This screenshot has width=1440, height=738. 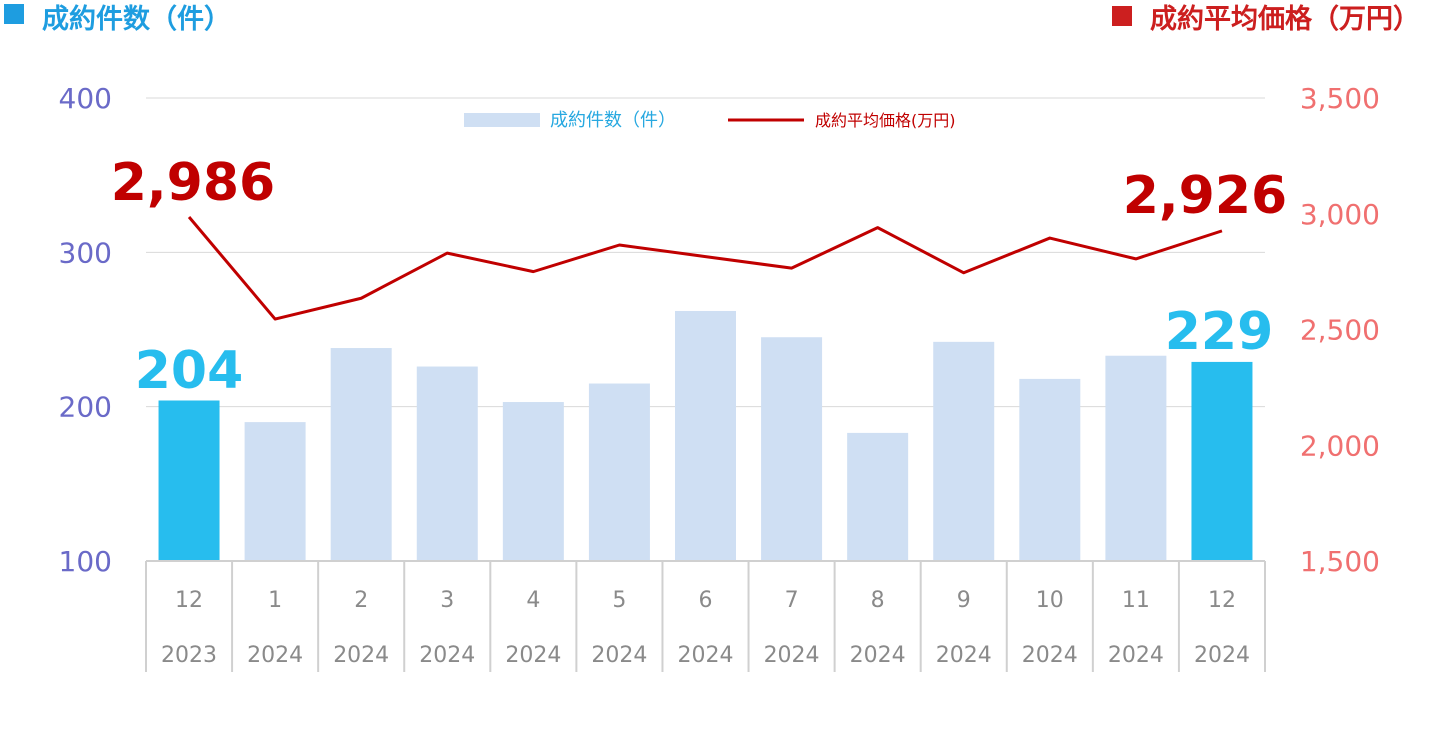 I want to click on price-series-line, so click(x=705, y=268).